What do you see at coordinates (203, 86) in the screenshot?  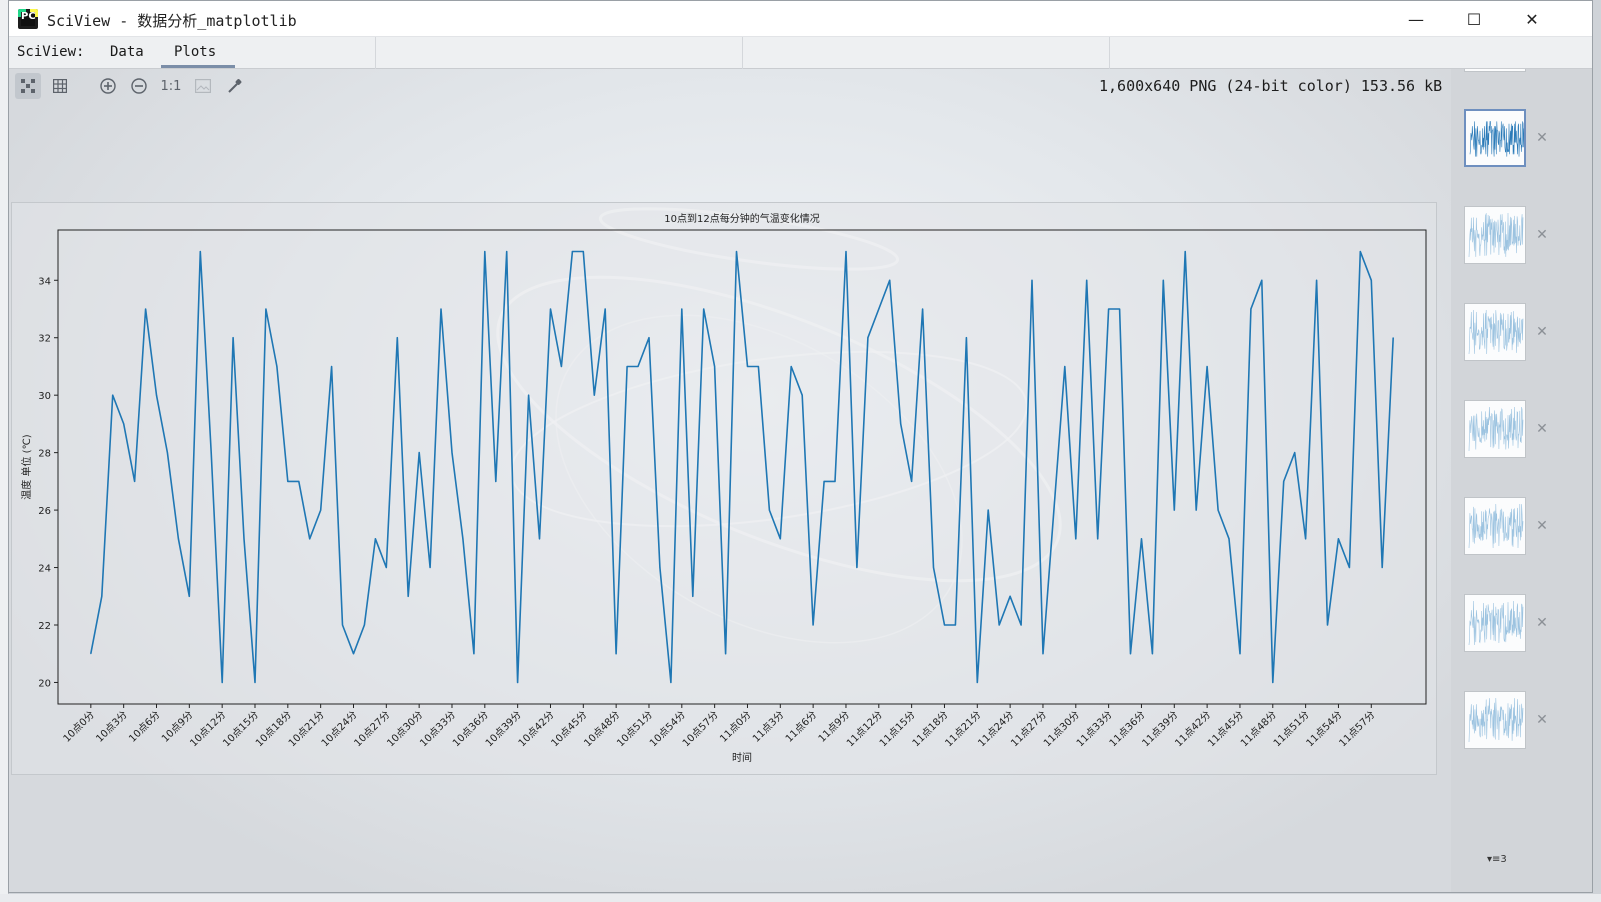 I see `background-toggle-button` at bounding box center [203, 86].